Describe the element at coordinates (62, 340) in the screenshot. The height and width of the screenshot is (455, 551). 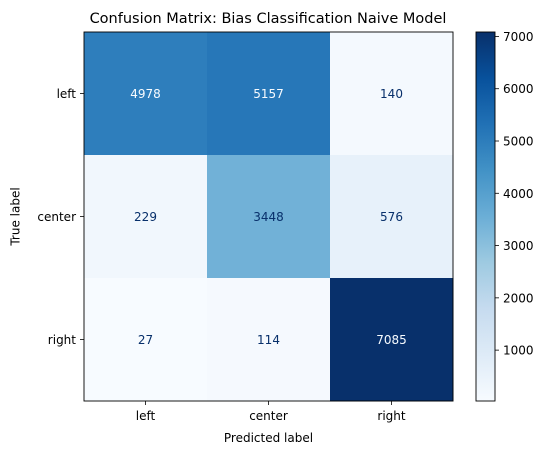
I see `y-tick-label: right` at that location.